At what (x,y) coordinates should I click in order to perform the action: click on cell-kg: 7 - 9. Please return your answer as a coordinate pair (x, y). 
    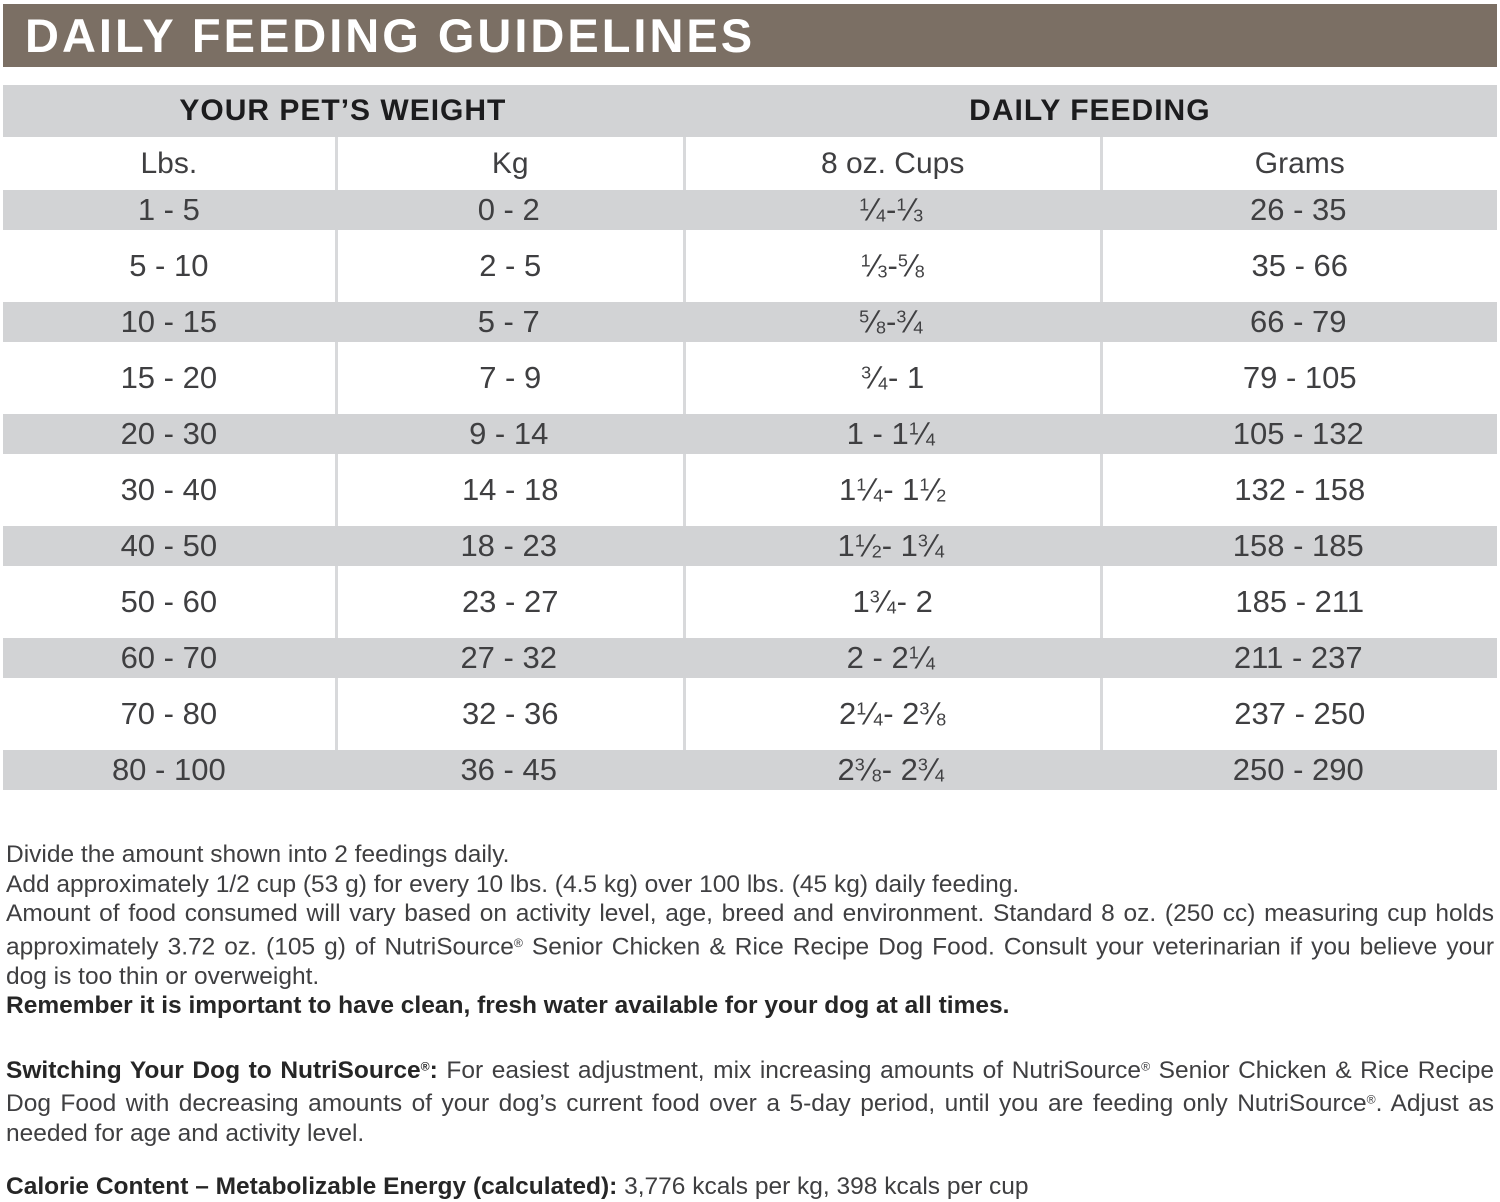
    Looking at the image, I should click on (508, 378).